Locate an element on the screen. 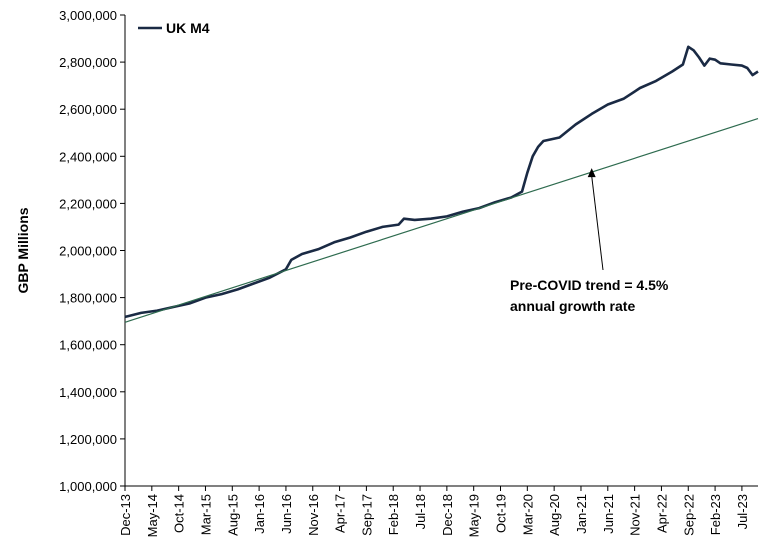  x-tick-label: Jun-21 is located at coordinates (608, 514).